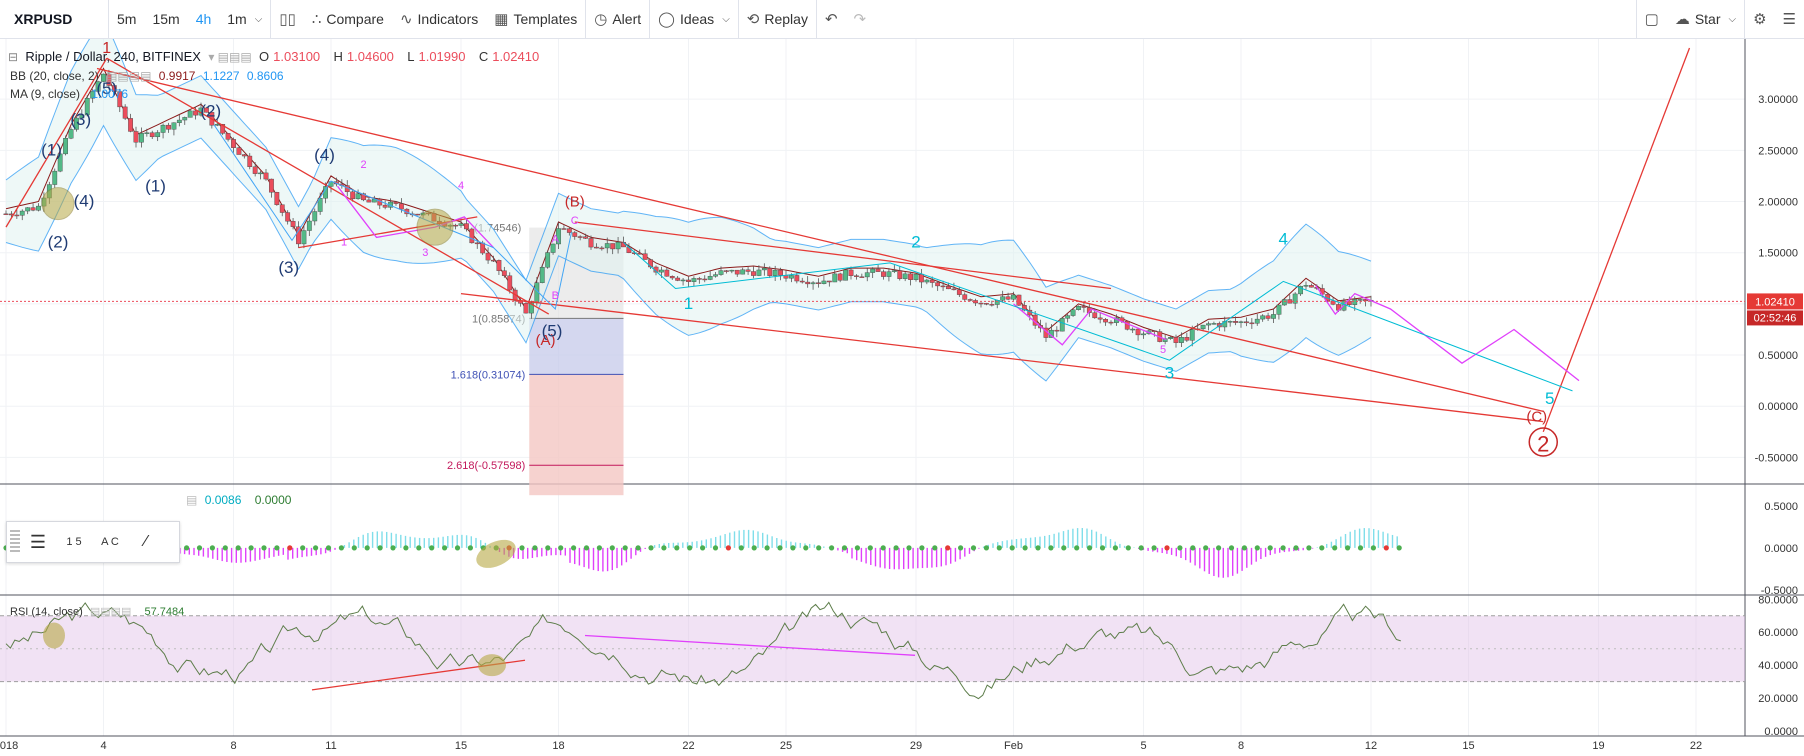  Describe the element at coordinates (348, 19) in the screenshot. I see `compare-button: ∴ Compare` at that location.